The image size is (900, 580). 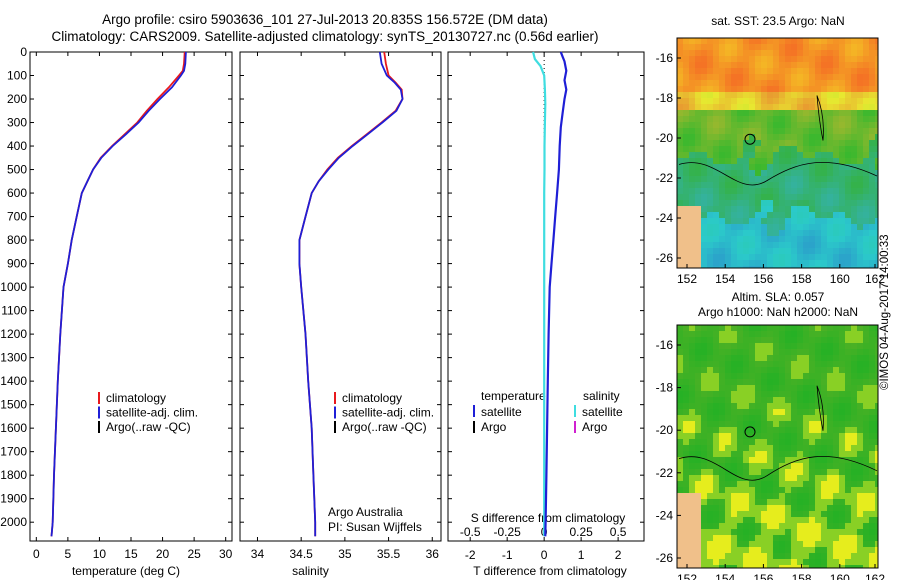 I want to click on map-y-tick-label: -22, so click(x=665, y=473).